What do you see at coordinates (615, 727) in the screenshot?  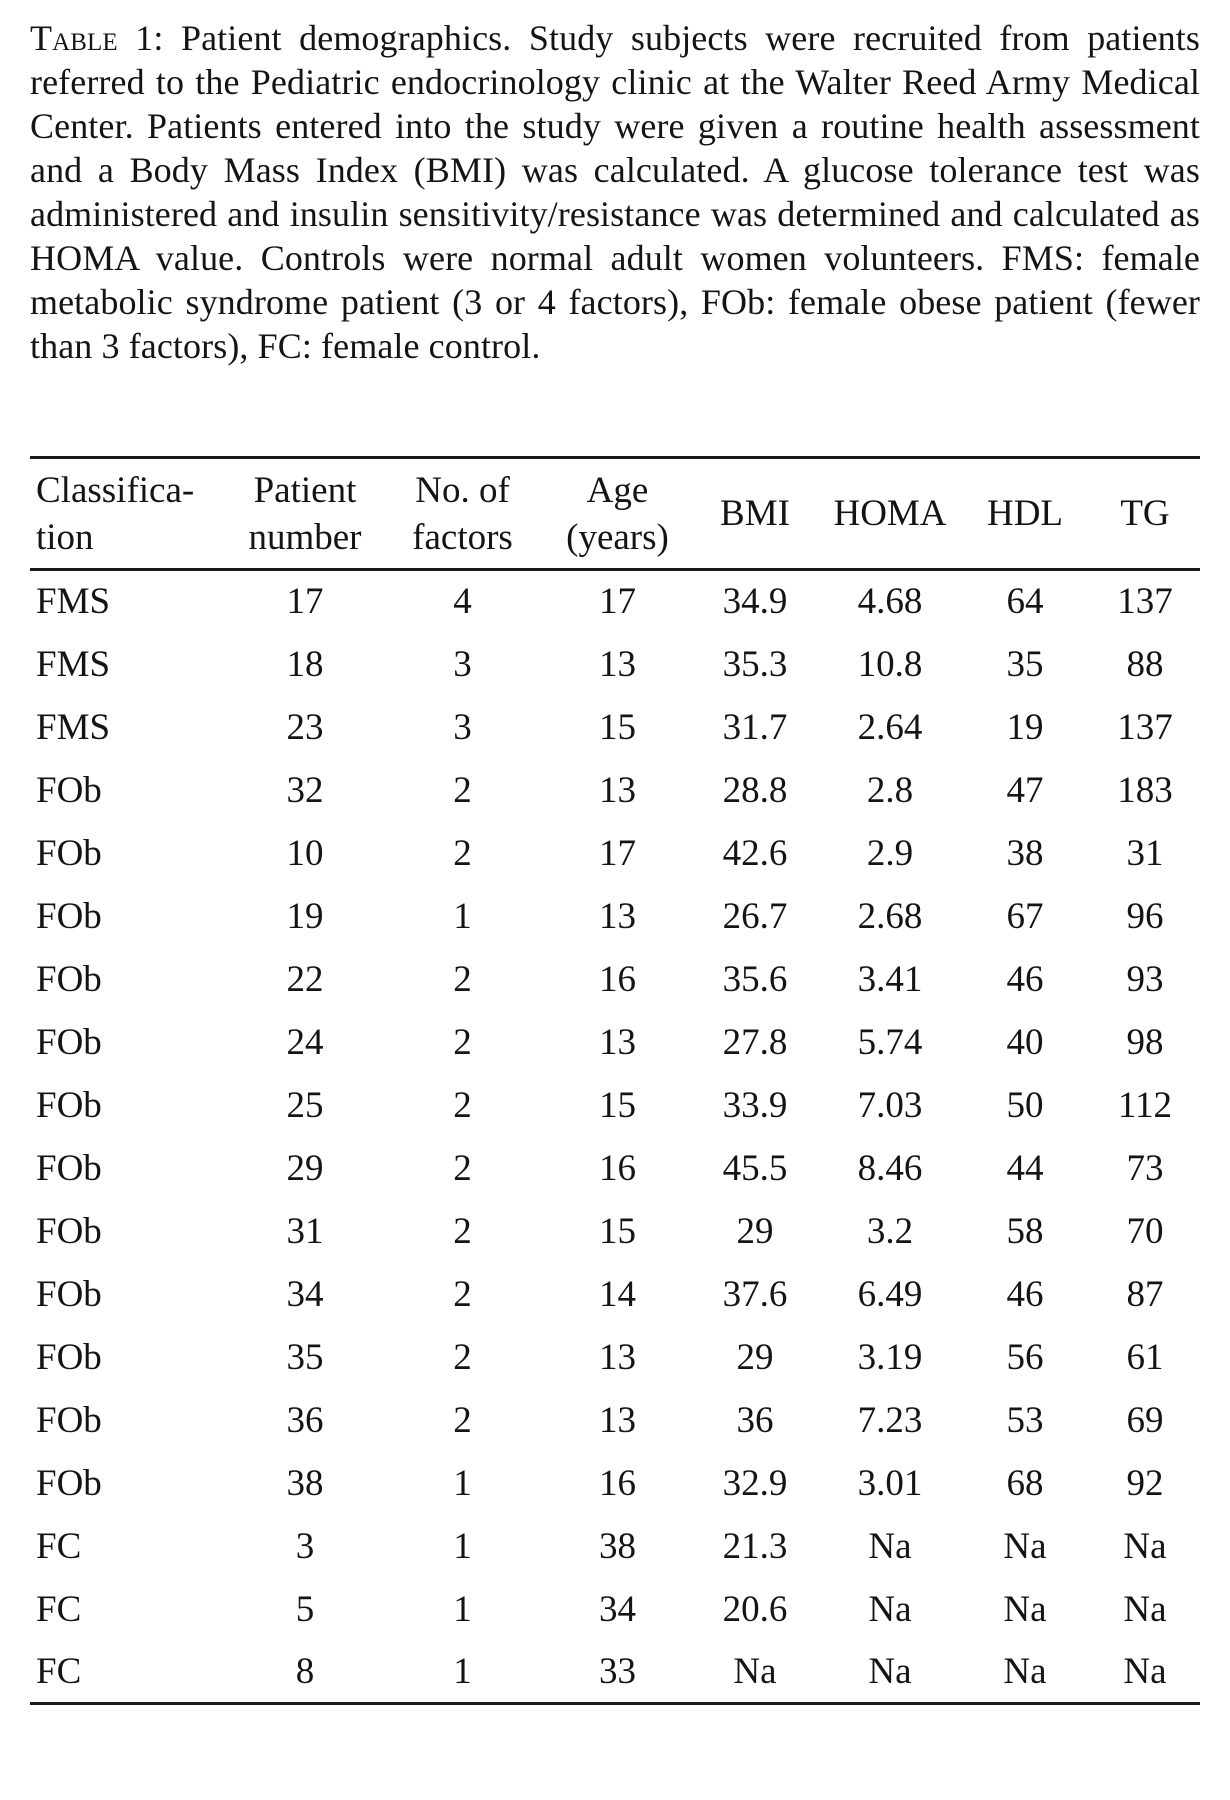 I see `table-row: FMS 23 3 15 31.7 2.64 19 137` at bounding box center [615, 727].